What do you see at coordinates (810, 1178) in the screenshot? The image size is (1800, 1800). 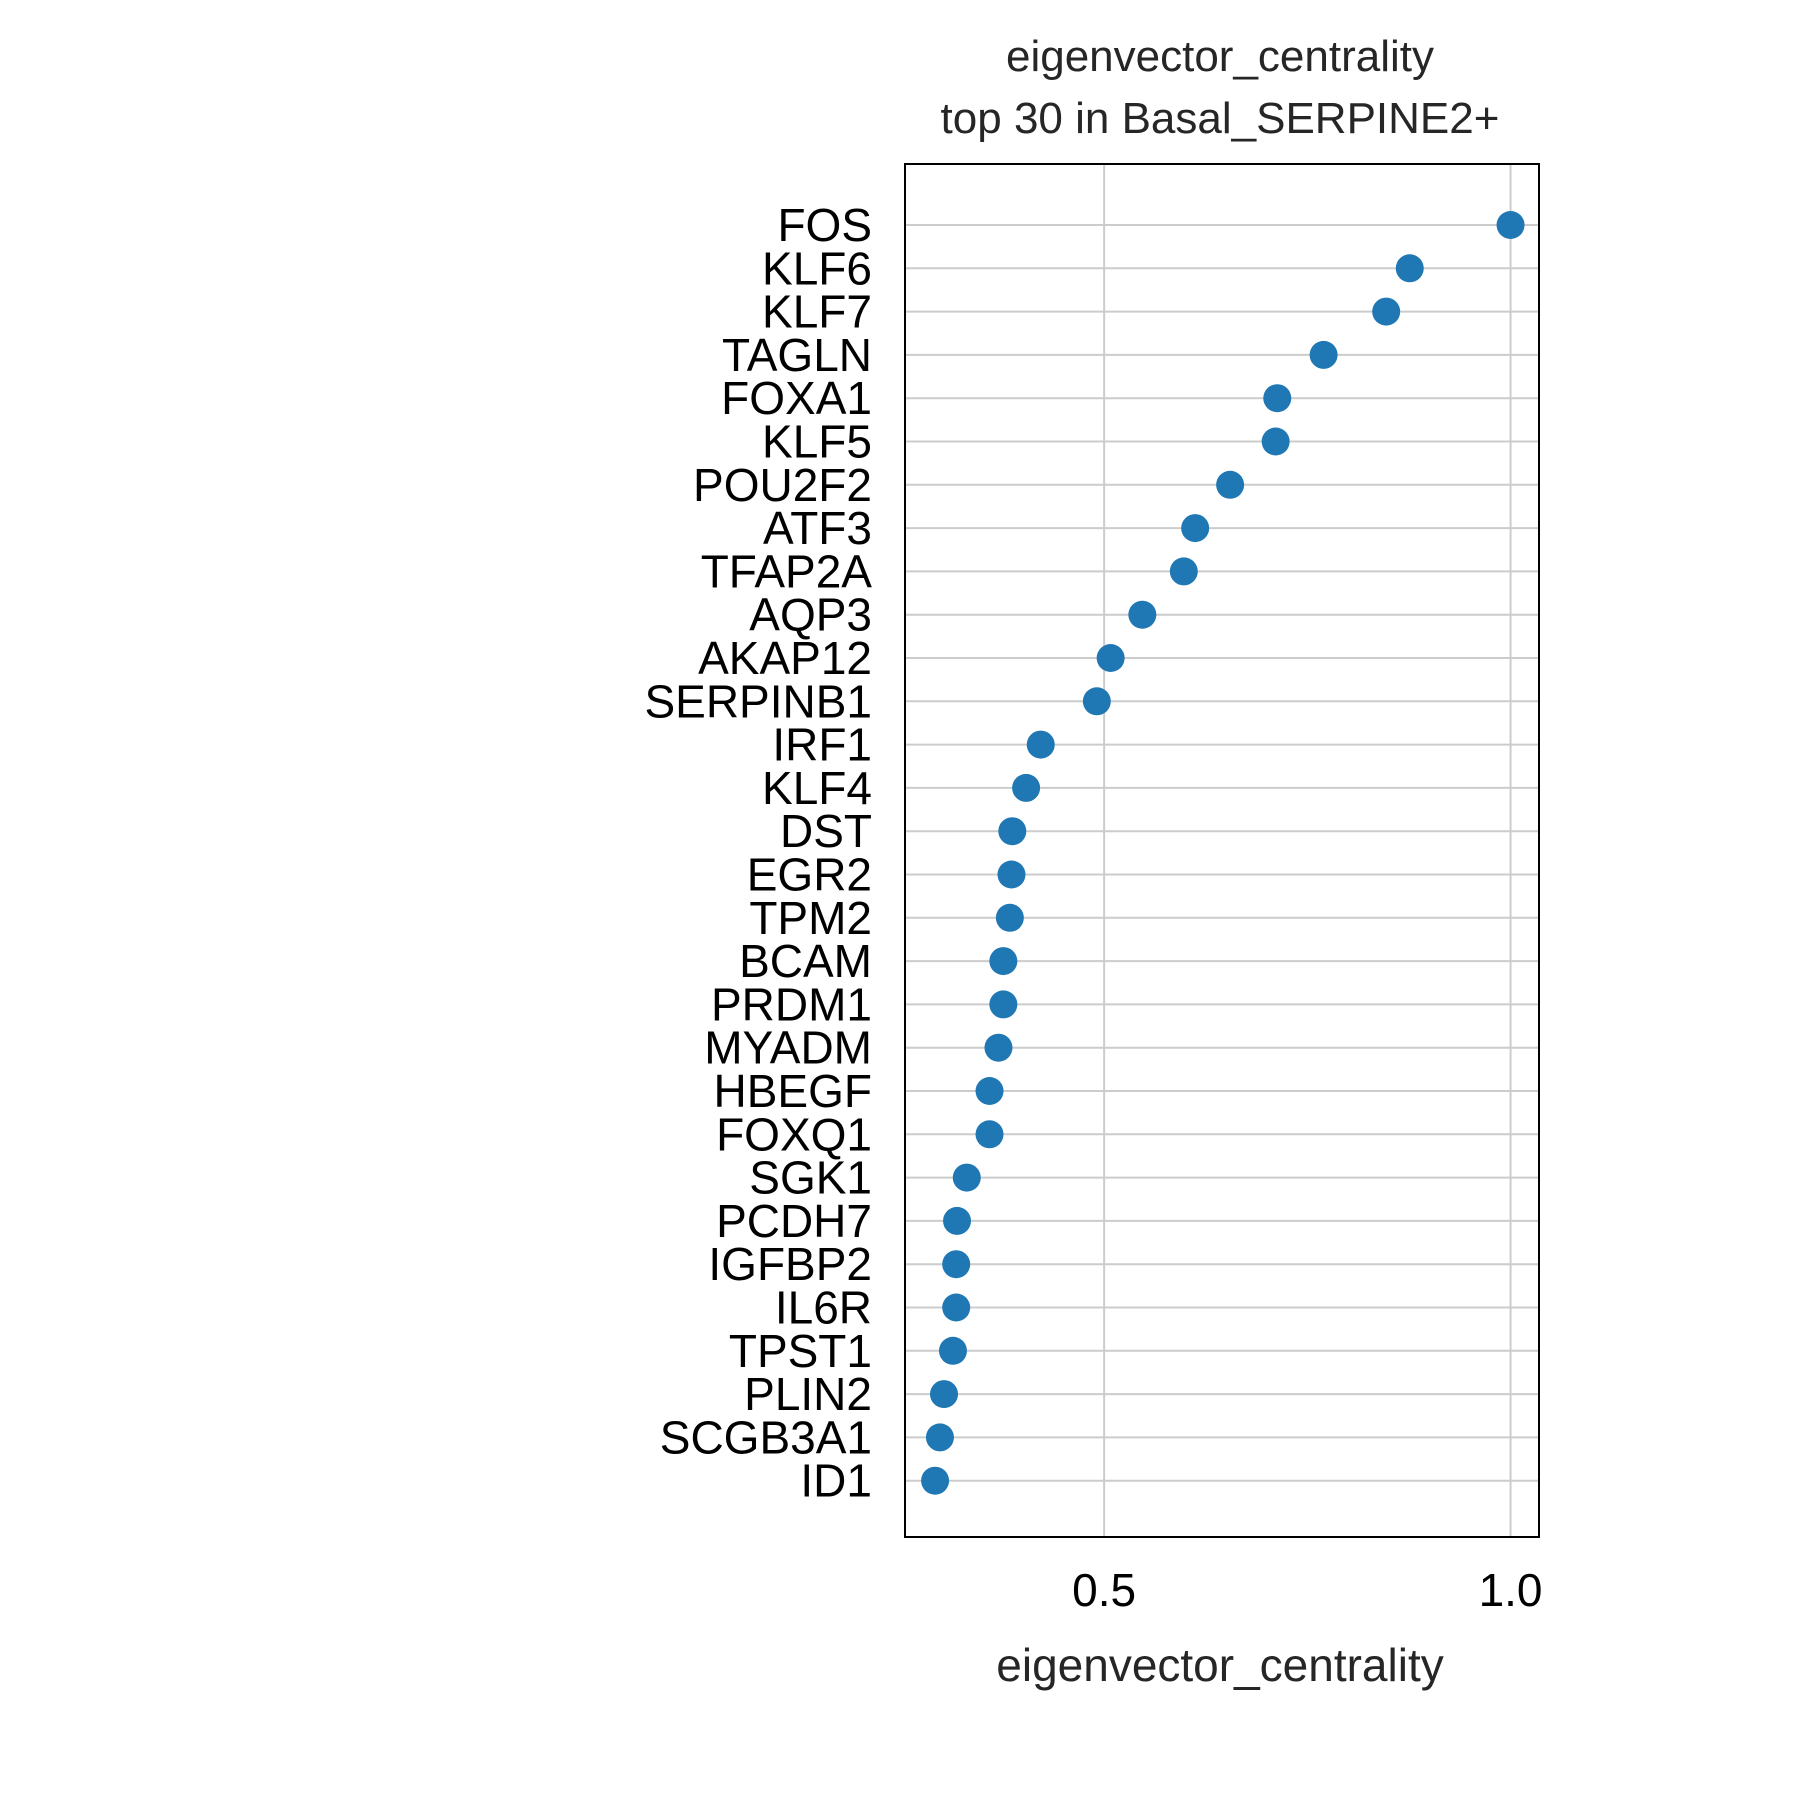 I see `y-tick-label: SGK1` at bounding box center [810, 1178].